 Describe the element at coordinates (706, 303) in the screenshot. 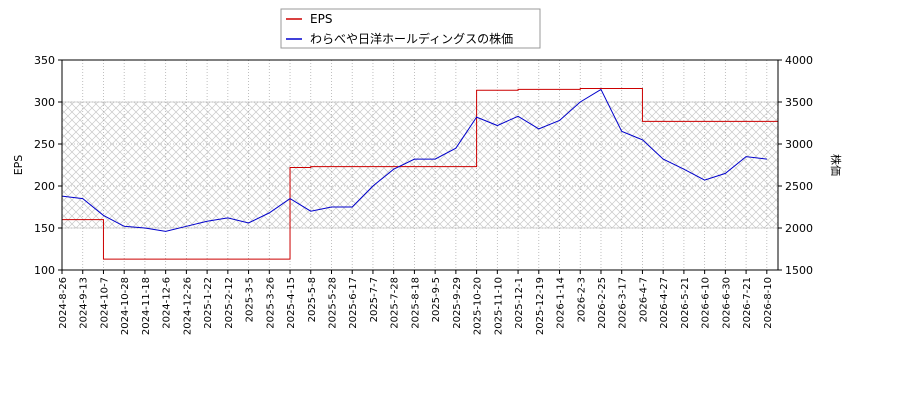

I see `x-tick-label: 2026-6-10` at that location.